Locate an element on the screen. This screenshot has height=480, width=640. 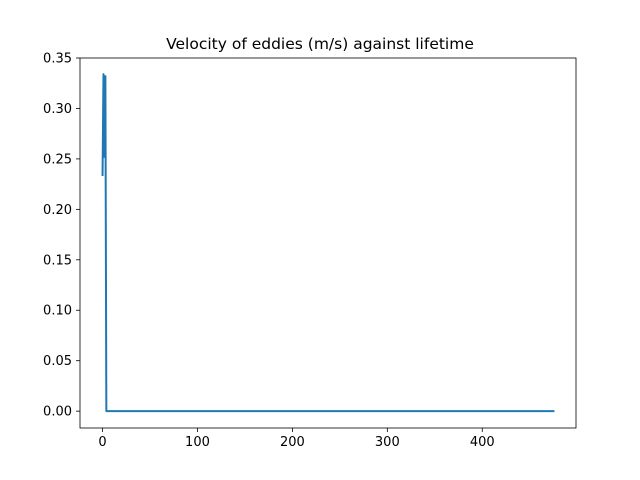
y-tick-label: 0.25 is located at coordinates (57, 159).